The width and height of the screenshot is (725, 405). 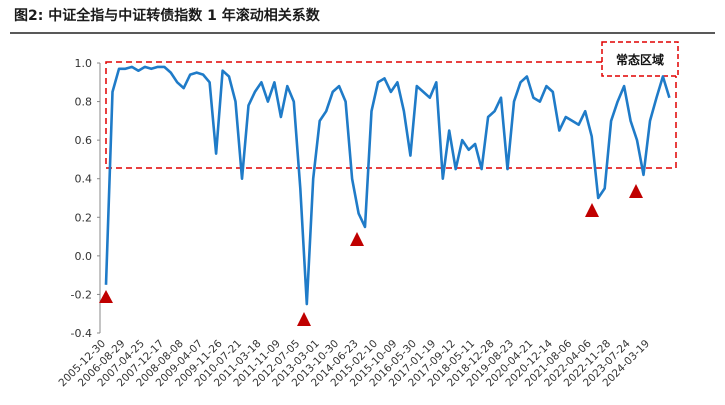 I want to click on y-tick-label: -0.4, so click(x=81, y=333).